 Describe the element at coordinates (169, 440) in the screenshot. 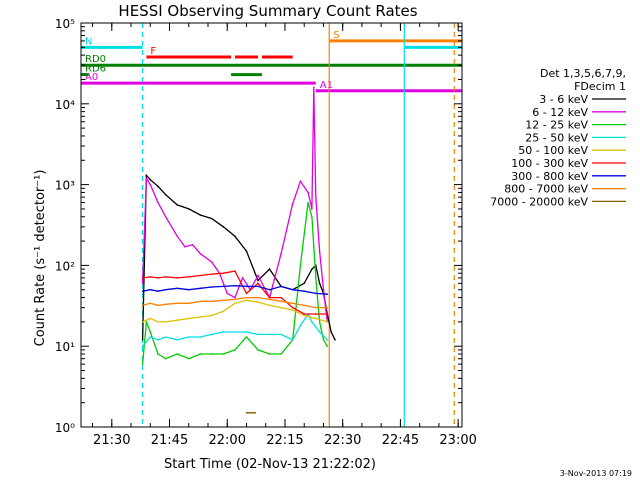

I see `x-tick-label: 21:45` at that location.